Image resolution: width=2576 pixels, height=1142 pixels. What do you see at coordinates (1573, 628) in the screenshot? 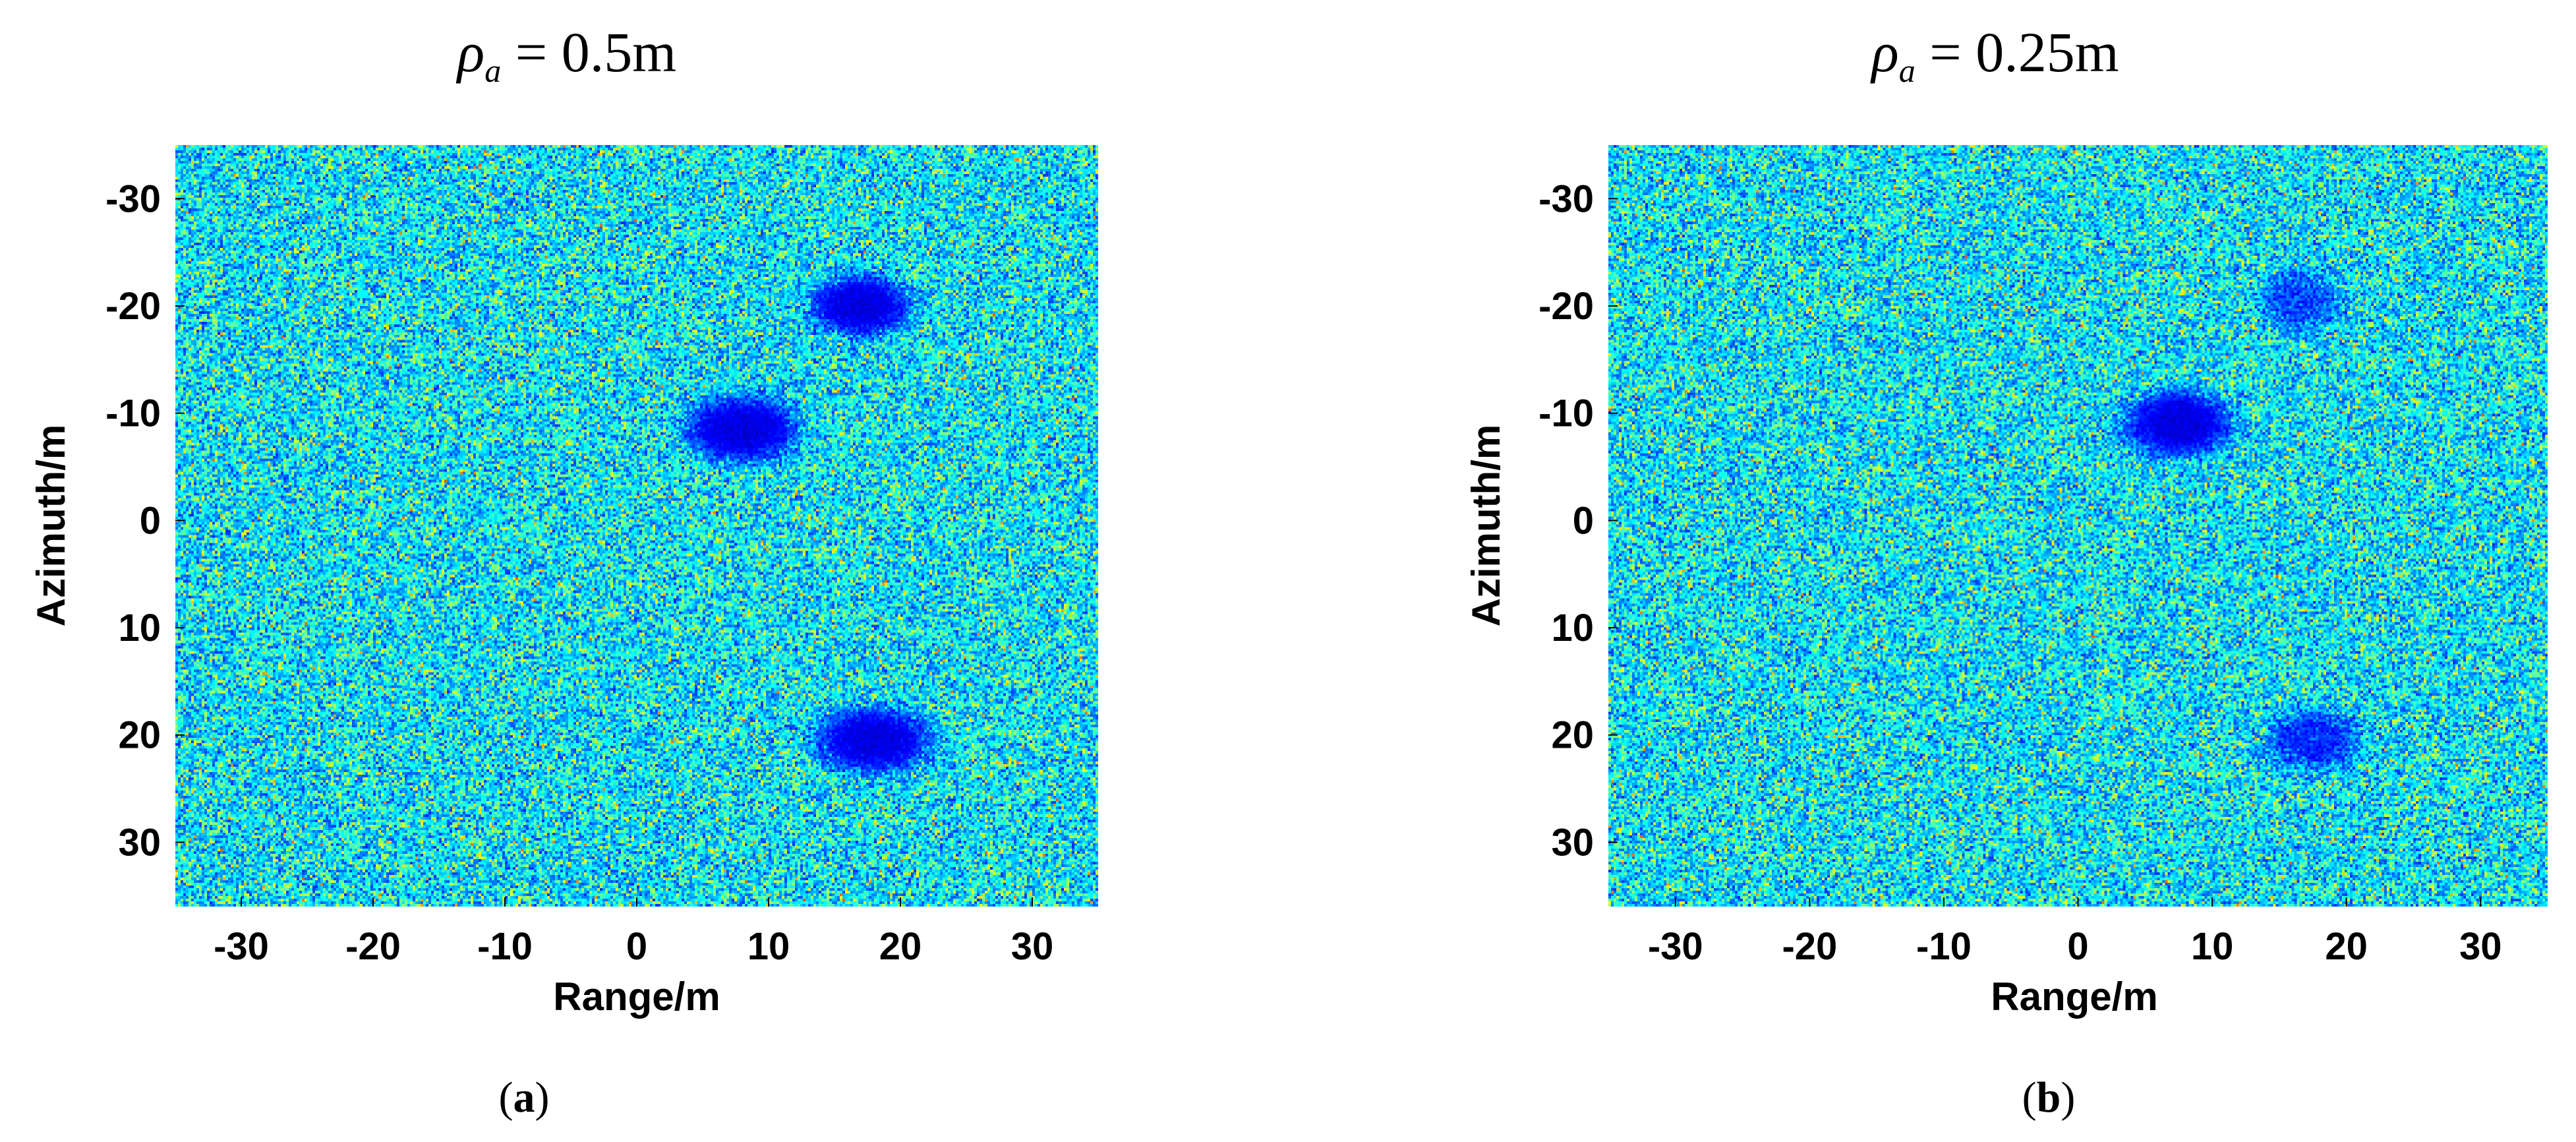
I see `y-tick-label-b: 10` at bounding box center [1573, 628].